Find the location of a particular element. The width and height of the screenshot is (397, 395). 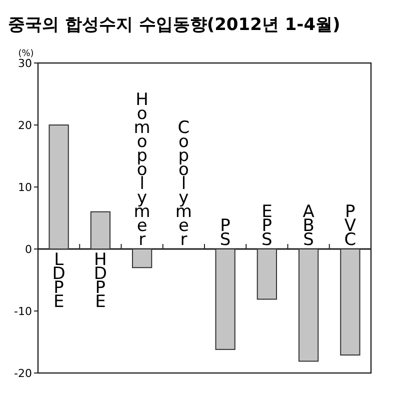

chart-title: 중국의 합성수지 수입동향(2012년 1-4월) is located at coordinates (174, 25).